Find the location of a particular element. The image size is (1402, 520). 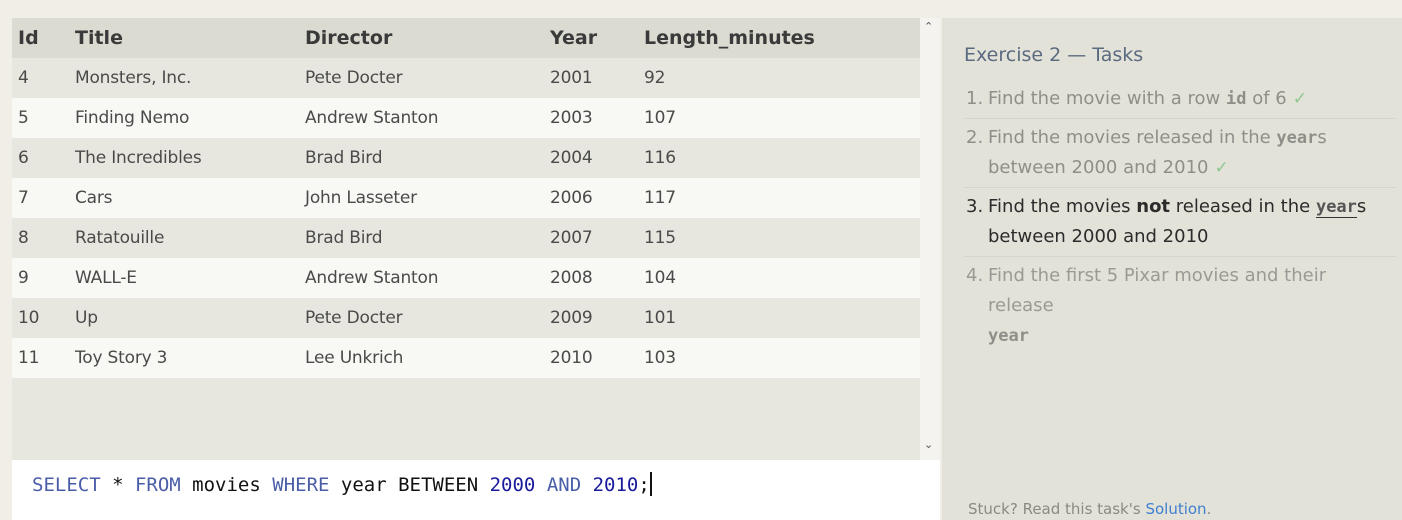

cell-id: 9 is located at coordinates (40, 278).